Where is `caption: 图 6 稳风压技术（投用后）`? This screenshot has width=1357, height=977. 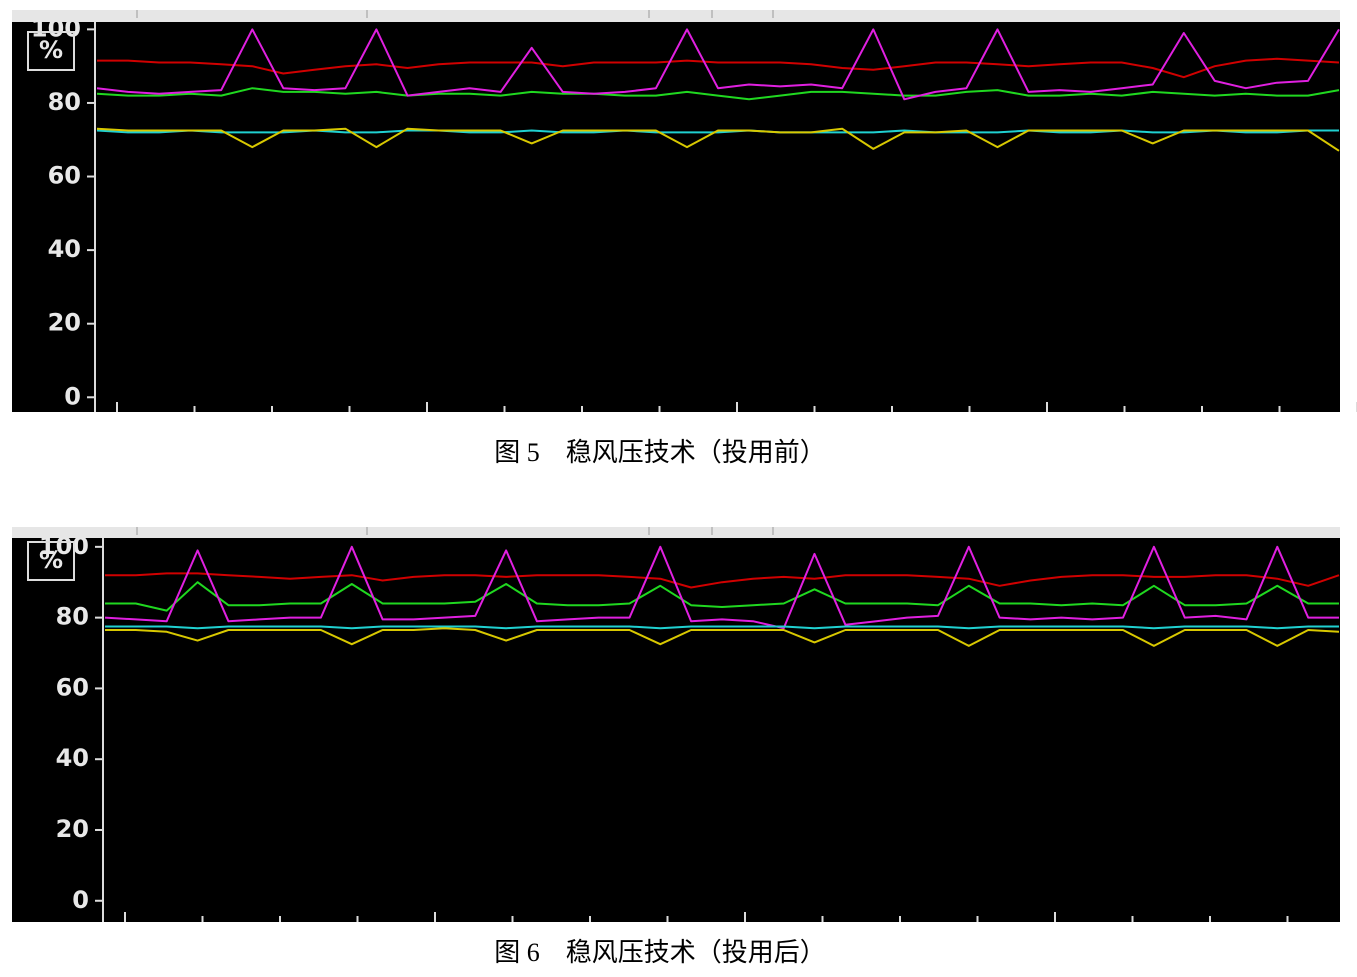 caption: 图 6 稳风压技术（投用后） is located at coordinates (660, 952).